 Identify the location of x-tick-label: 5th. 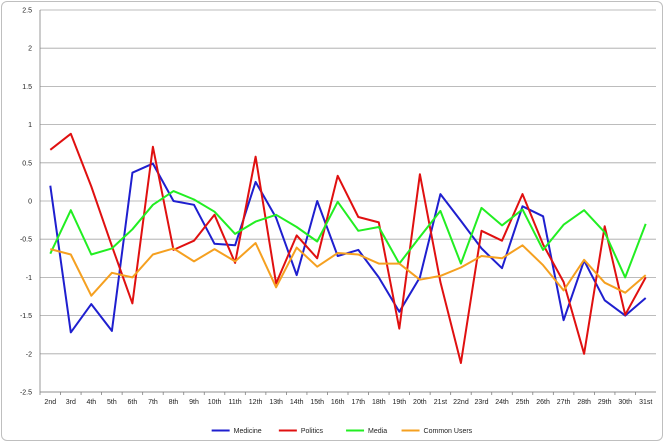
(112, 402).